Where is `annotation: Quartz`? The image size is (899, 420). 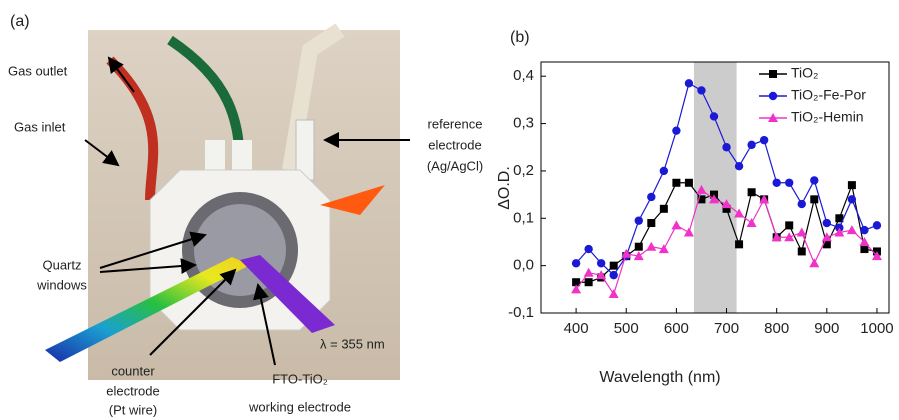
annotation: Quartz is located at coordinates (61, 264).